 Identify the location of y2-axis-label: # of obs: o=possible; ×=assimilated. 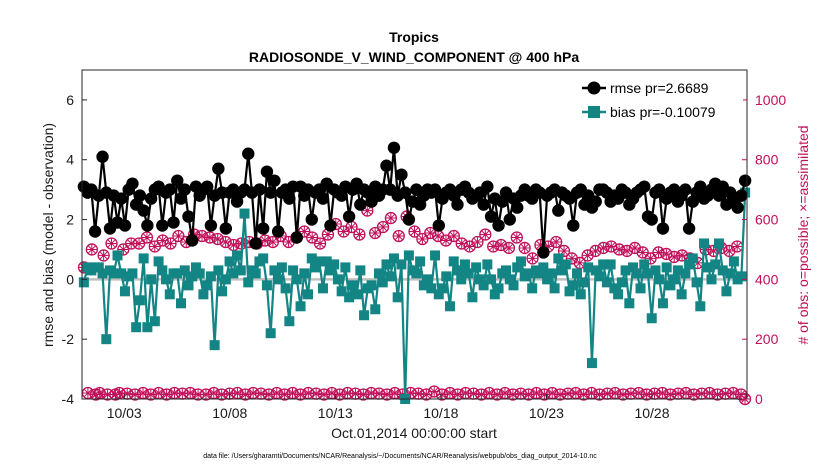
(803, 234).